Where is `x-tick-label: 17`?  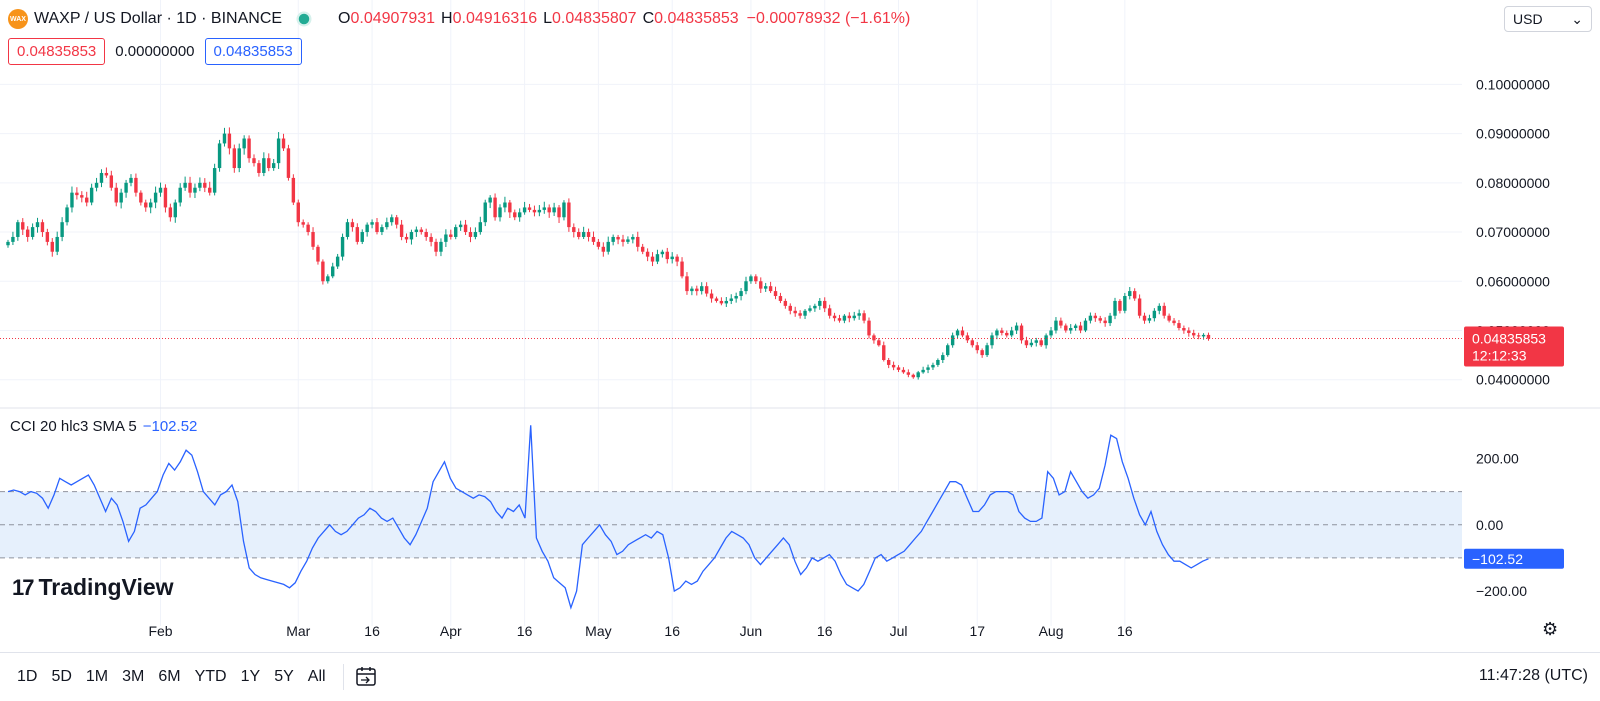
x-tick-label: 17 is located at coordinates (977, 631).